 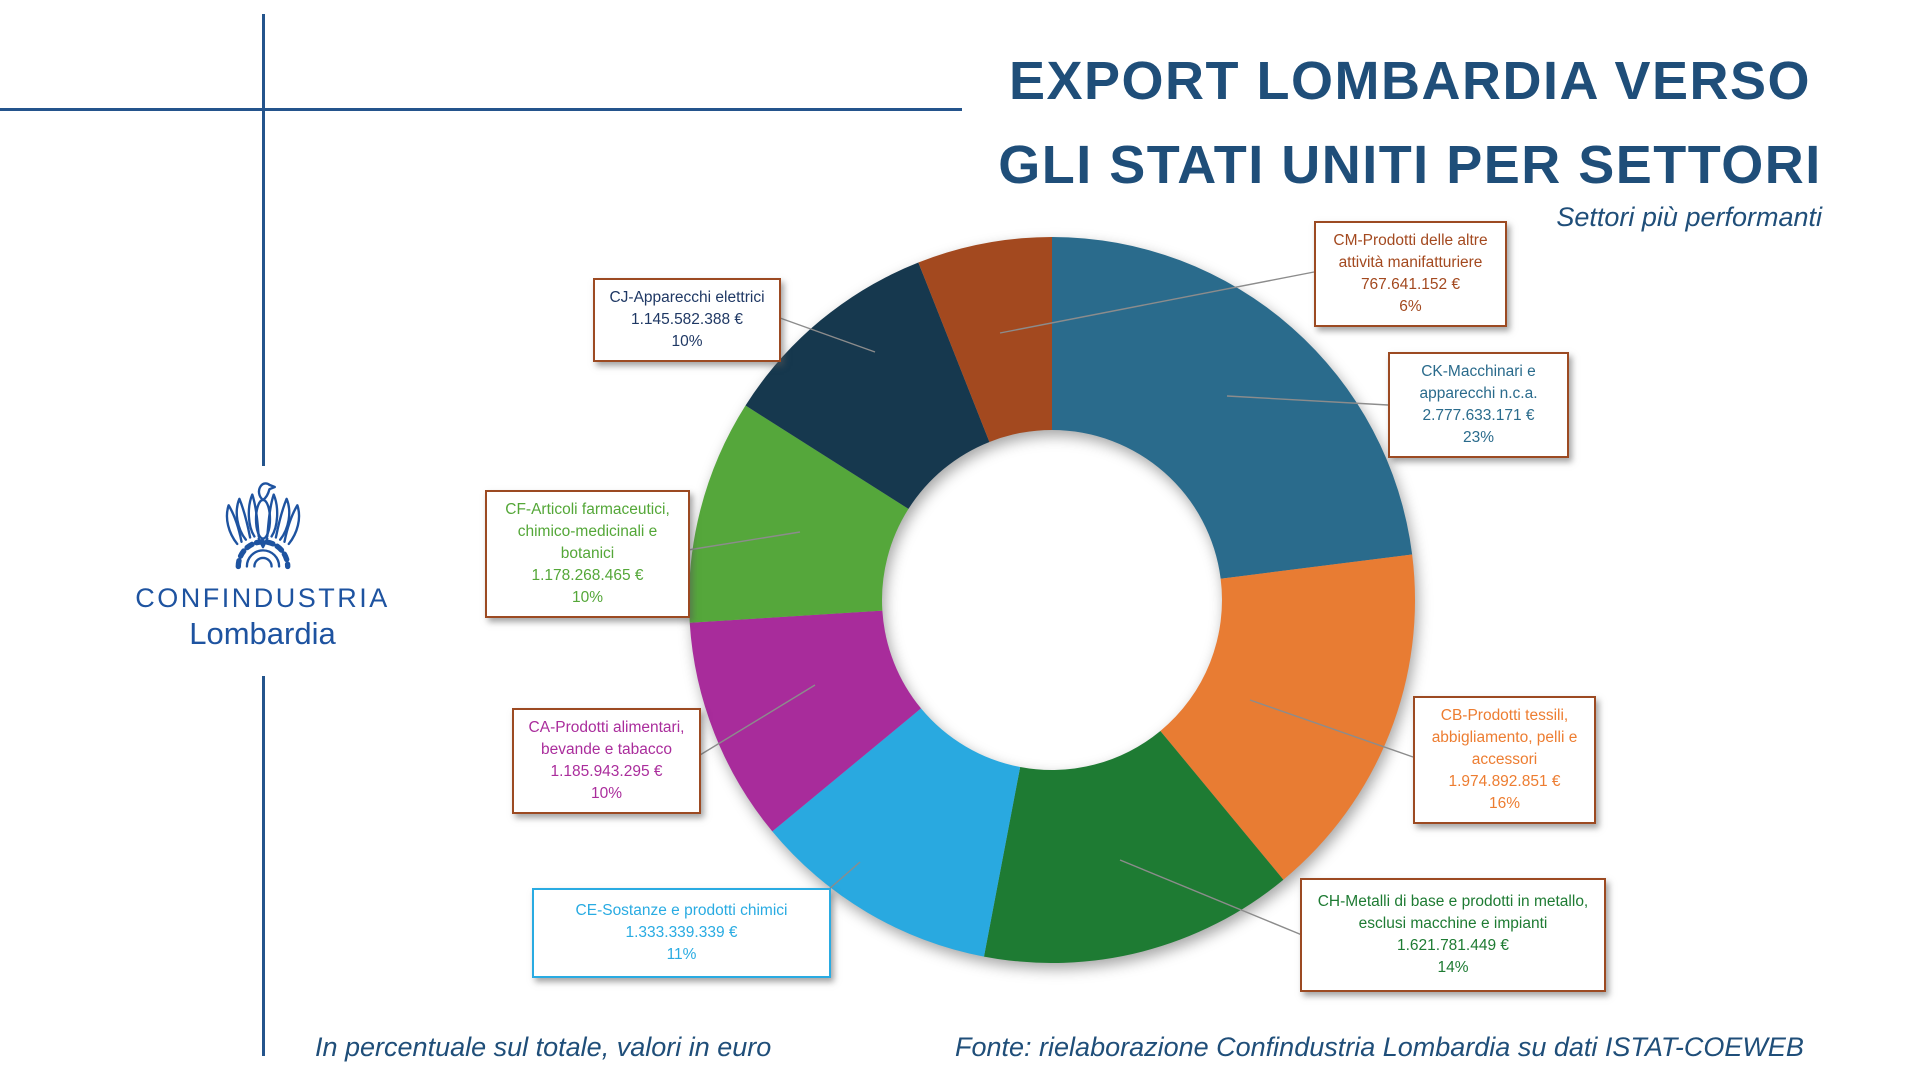 What do you see at coordinates (1307, 400) in the screenshot?
I see `leader-line-ck` at bounding box center [1307, 400].